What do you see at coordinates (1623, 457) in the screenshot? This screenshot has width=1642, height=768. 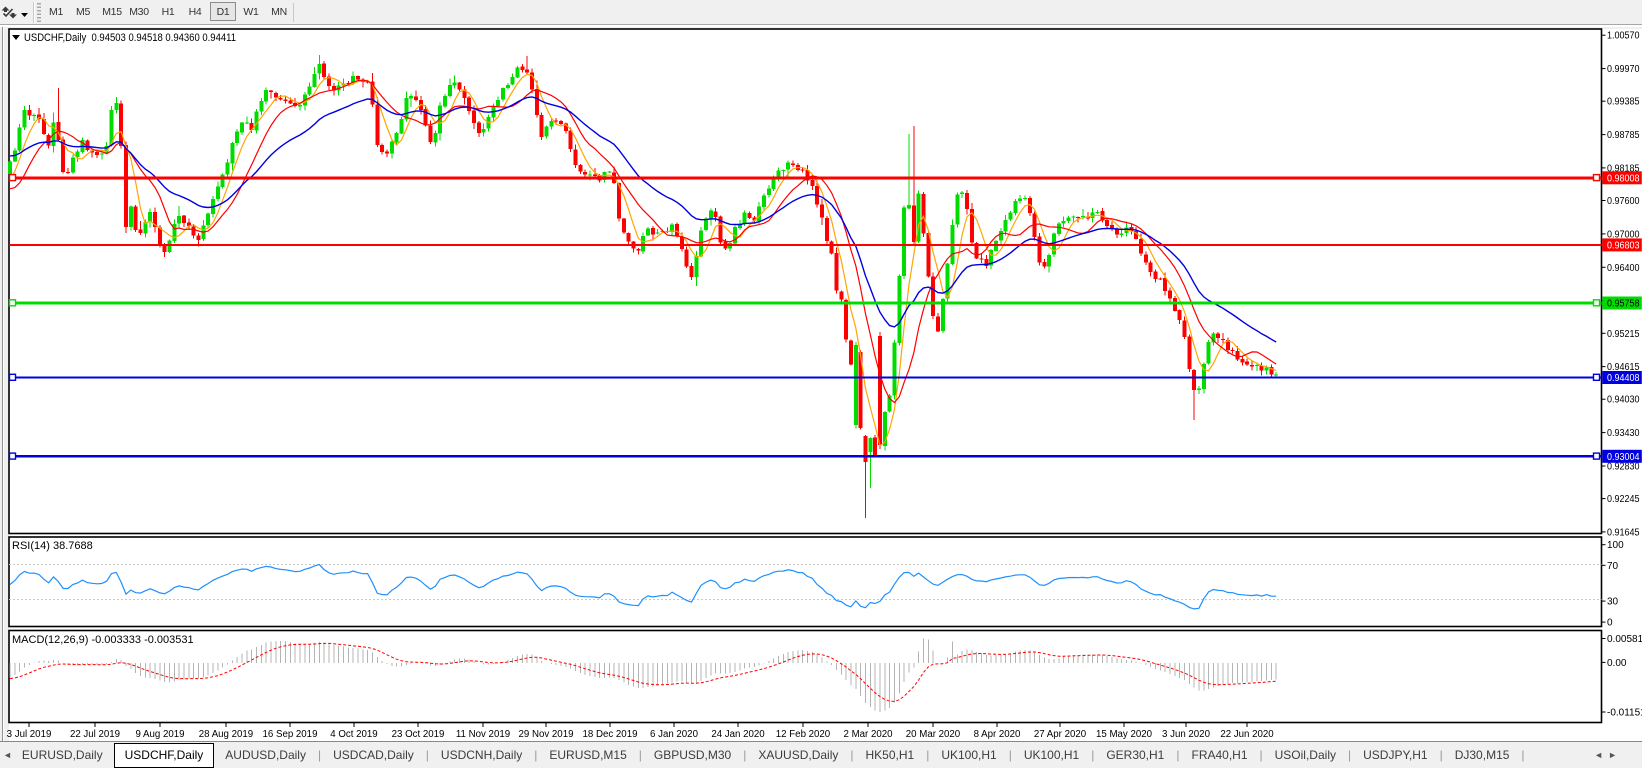 I see `svg-text: 0.93004` at bounding box center [1623, 457].